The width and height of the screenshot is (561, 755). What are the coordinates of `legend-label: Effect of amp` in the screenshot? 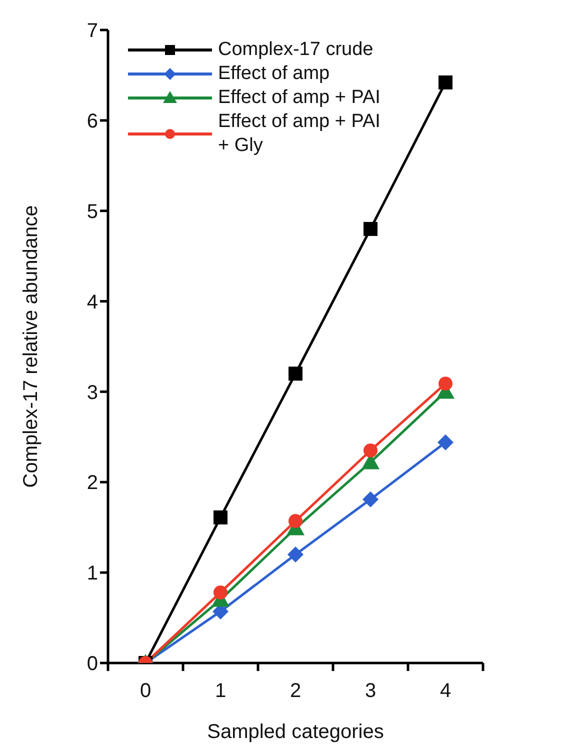 It's located at (274, 74).